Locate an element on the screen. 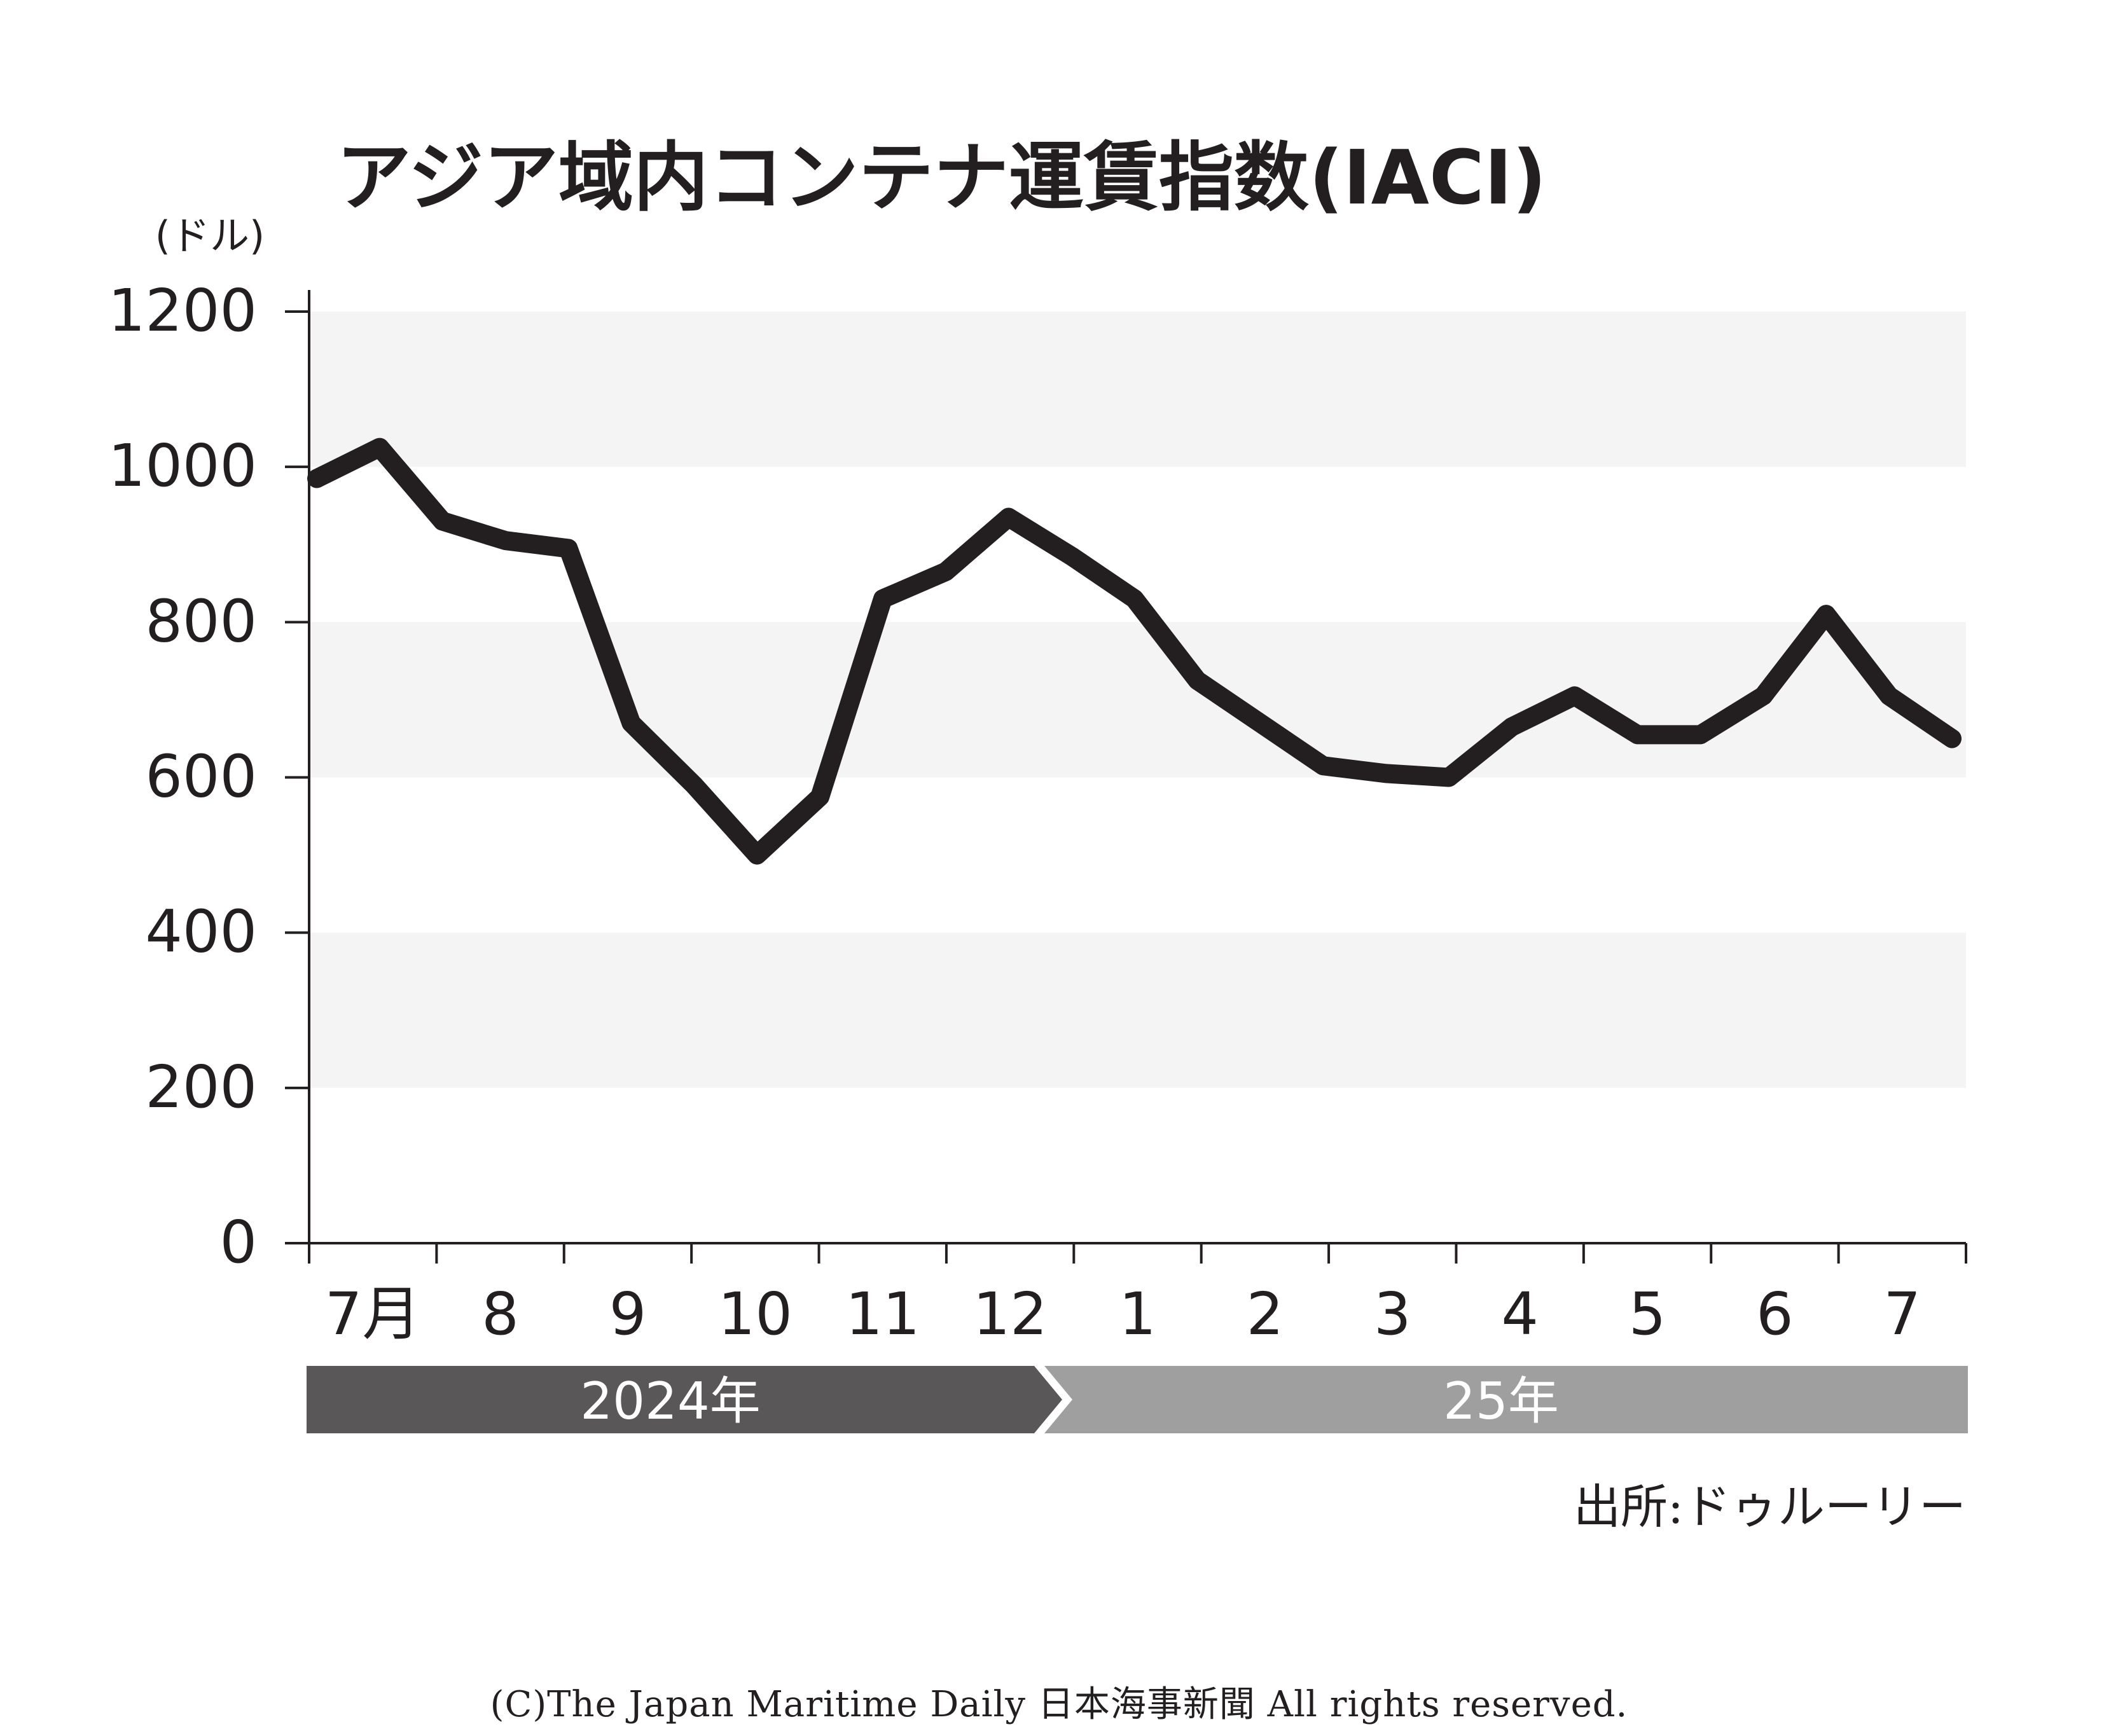 The width and height of the screenshot is (2118, 1736). y-axis-unit: (ドル) is located at coordinates (210, 235).